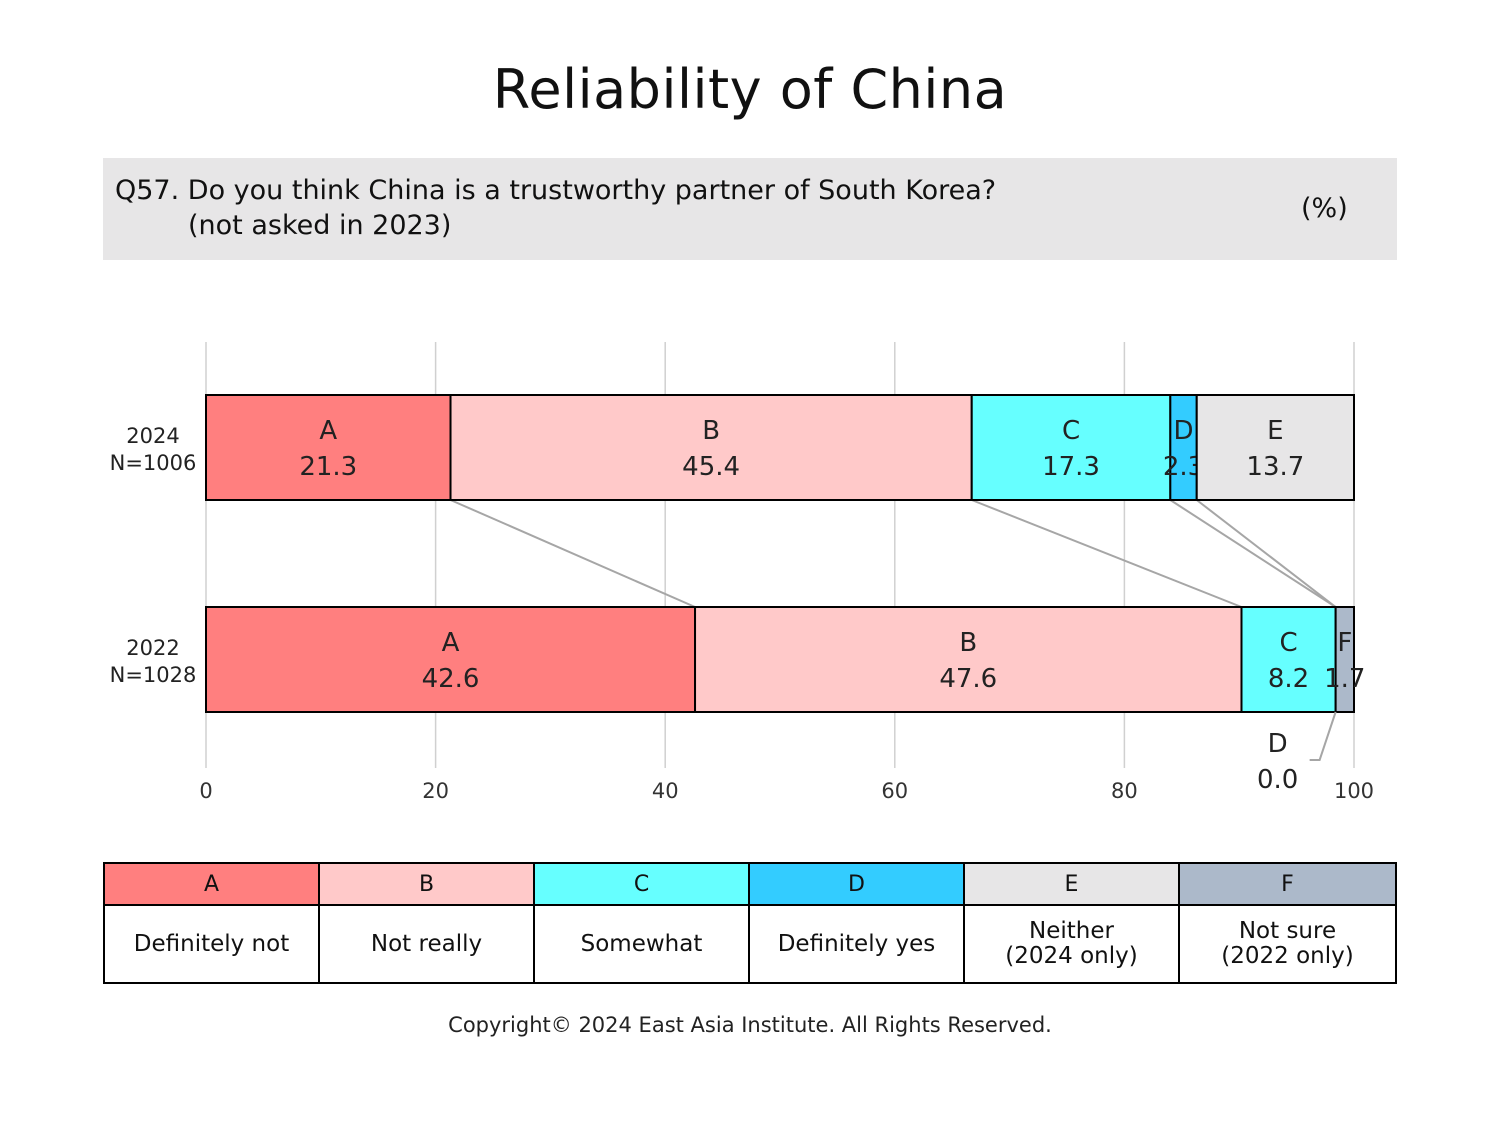 This screenshot has width=1500, height=1125. Describe the element at coordinates (1184, 431) in the screenshot. I see `segment-key-label: D` at that location.